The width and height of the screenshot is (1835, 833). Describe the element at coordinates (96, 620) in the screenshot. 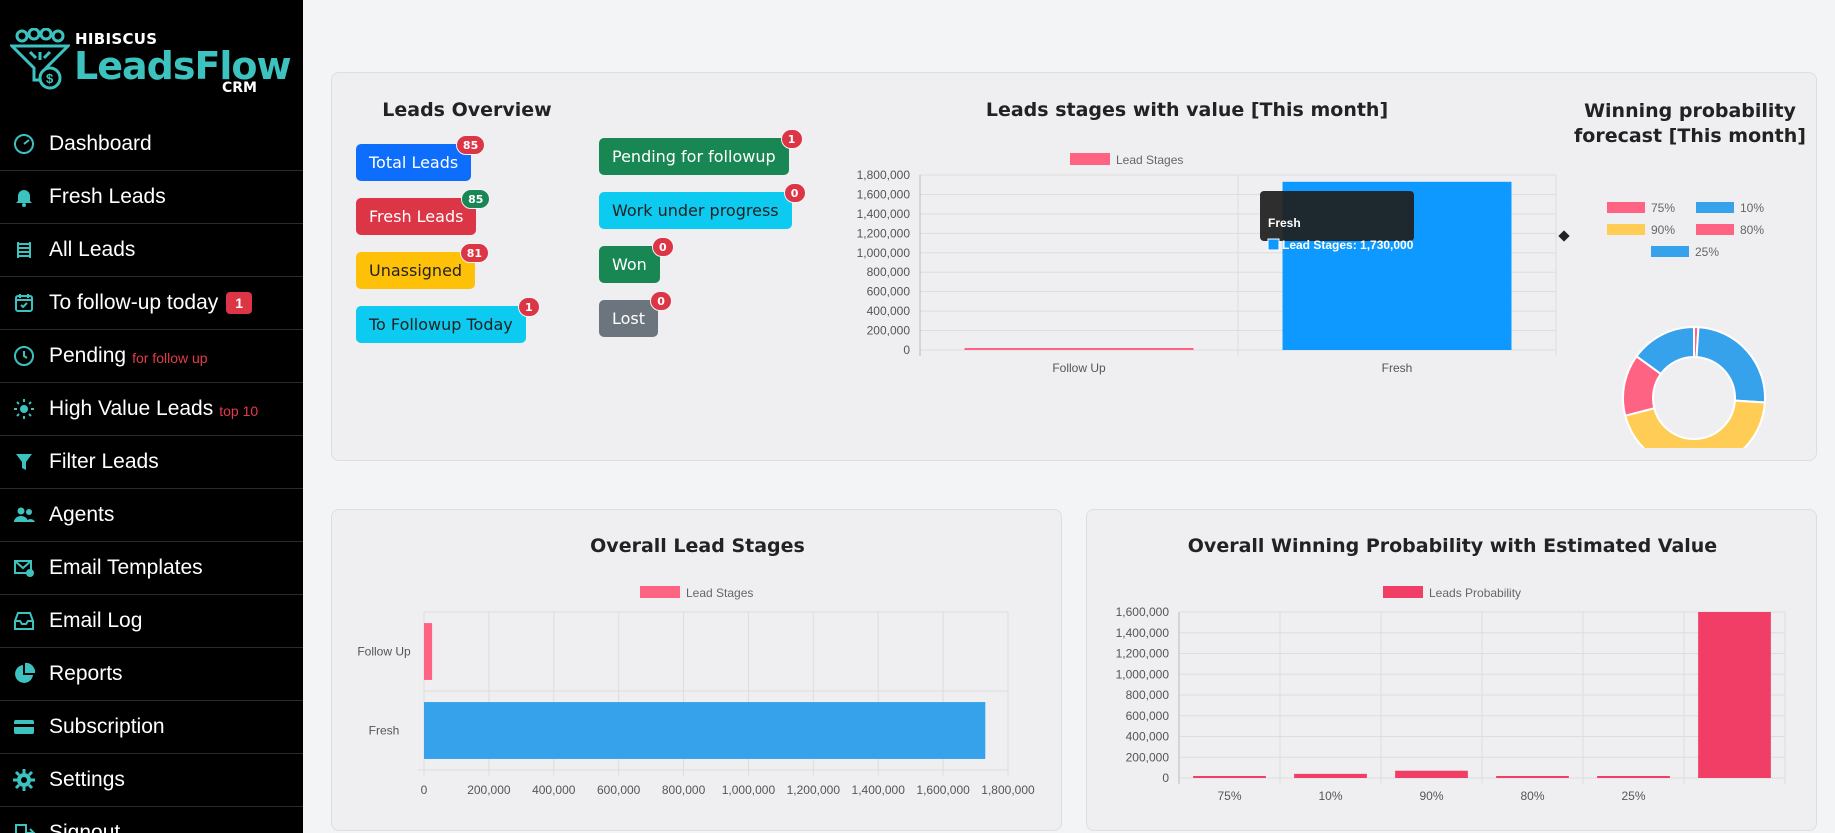

I see `sidebar-item-label: Email Log` at that location.